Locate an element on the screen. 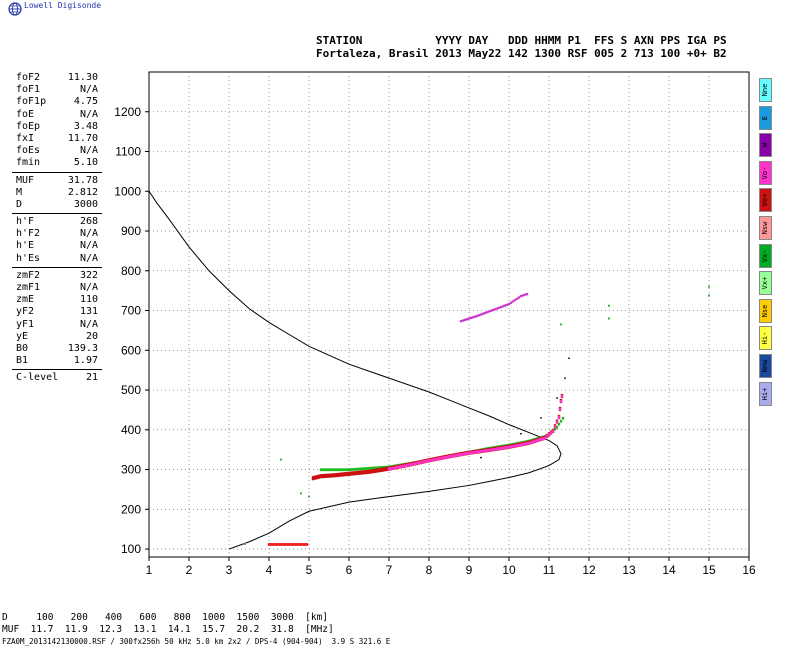 The width and height of the screenshot is (800, 650). legend-item: Hi+ is located at coordinates (765, 393).